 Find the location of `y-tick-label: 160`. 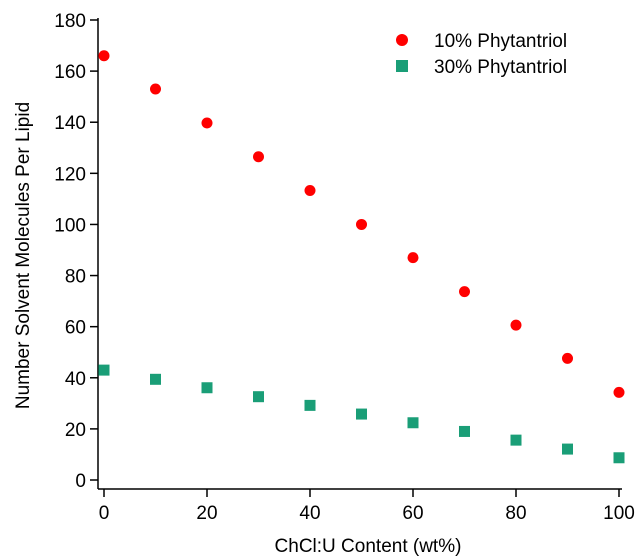

y-tick-label: 160 is located at coordinates (70, 72).